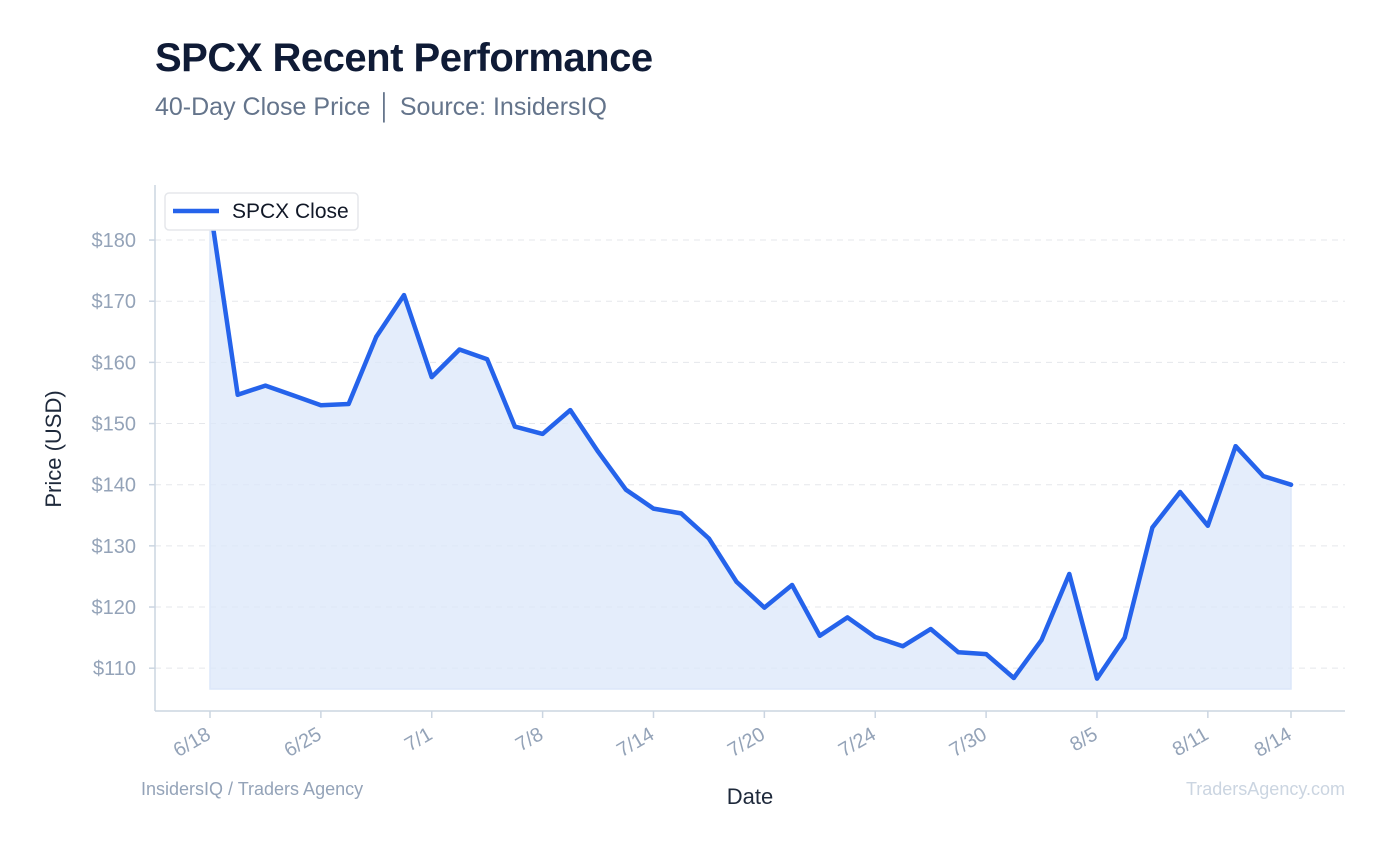 Image resolution: width=1390 pixels, height=855 pixels. I want to click on x-tick-label: 6/18, so click(192, 742).